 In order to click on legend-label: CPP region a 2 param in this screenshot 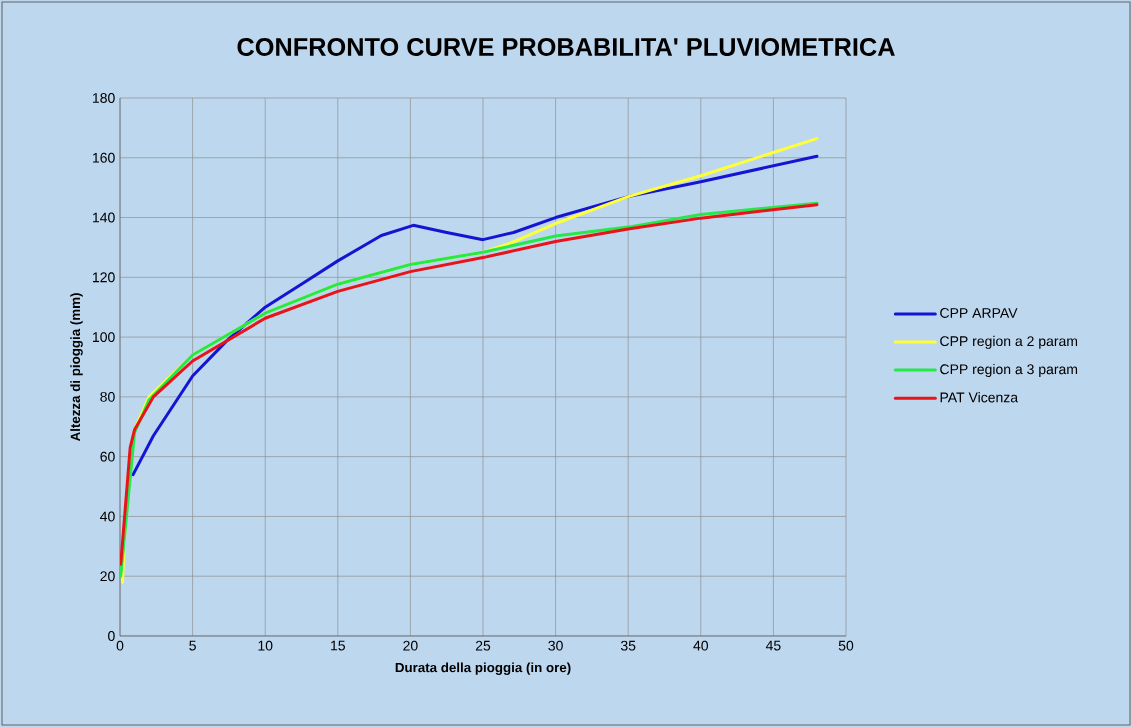, I will do `click(1009, 342)`.